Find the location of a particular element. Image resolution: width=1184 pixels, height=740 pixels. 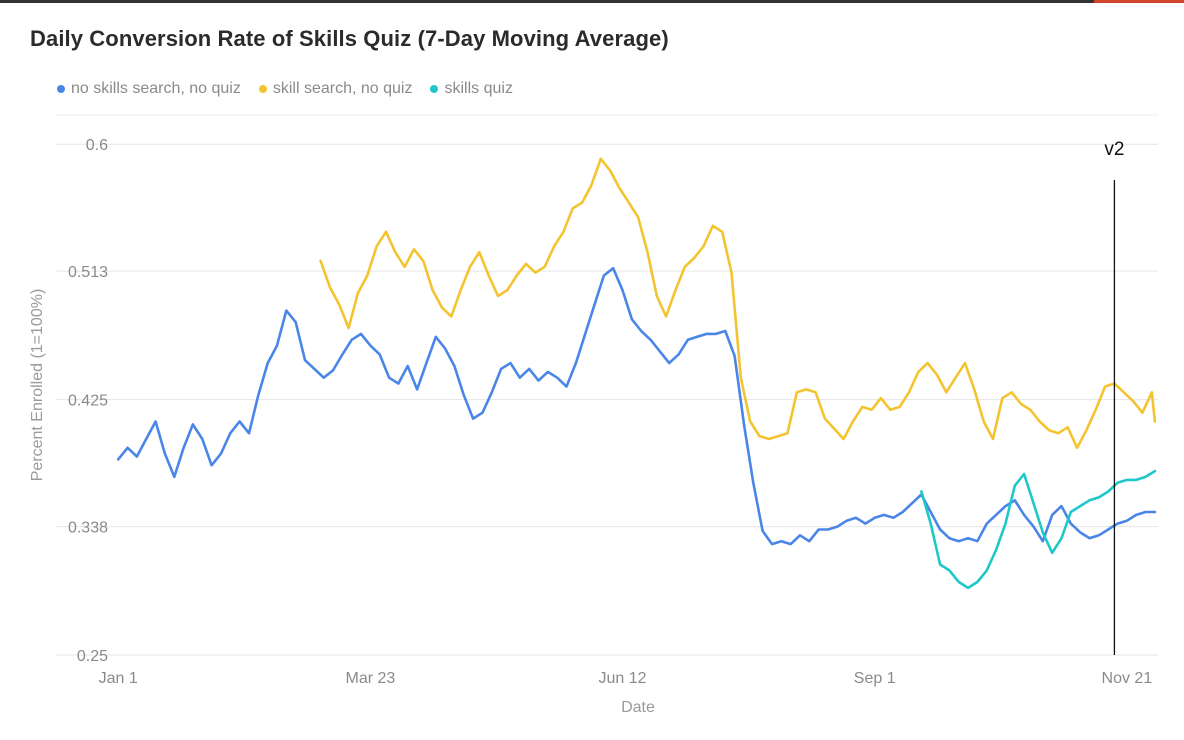

y-tick-label: 0.6 is located at coordinates (97, 145).